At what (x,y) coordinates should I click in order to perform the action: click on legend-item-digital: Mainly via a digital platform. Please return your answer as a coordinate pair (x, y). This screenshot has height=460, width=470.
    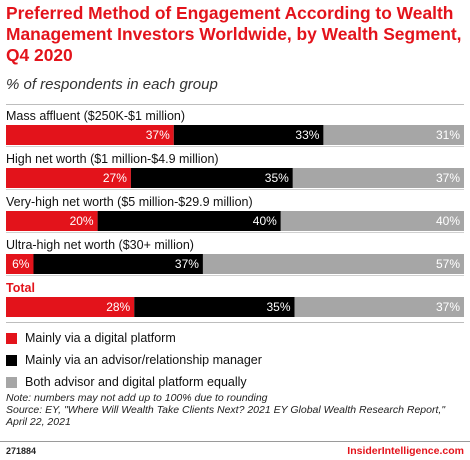
    Looking at the image, I should click on (134, 338).